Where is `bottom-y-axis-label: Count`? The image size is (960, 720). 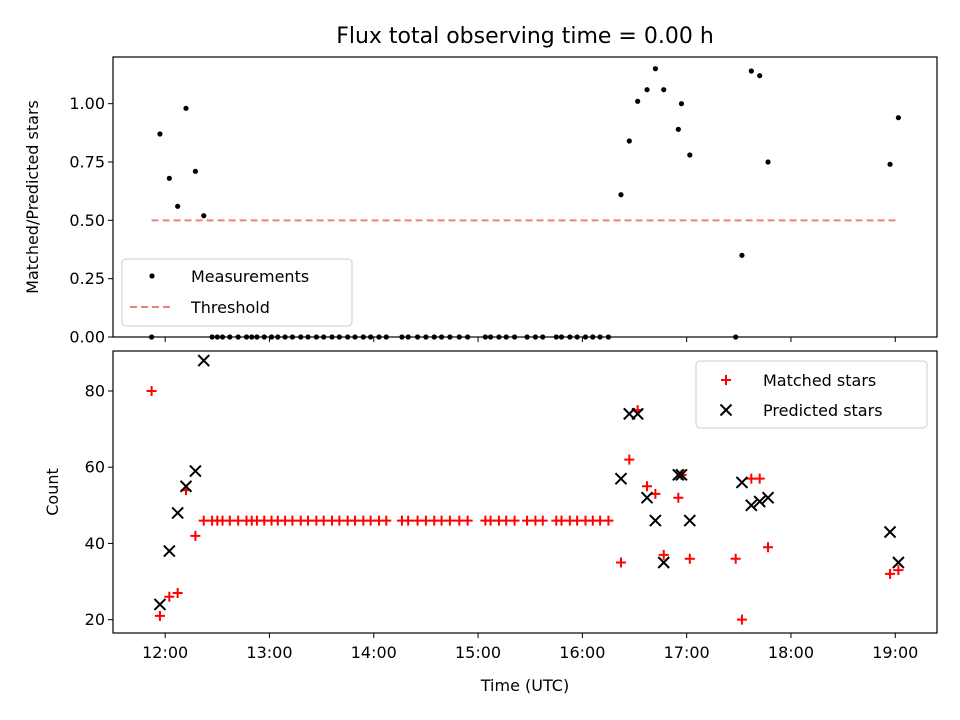 bottom-y-axis-label: Count is located at coordinates (52, 492).